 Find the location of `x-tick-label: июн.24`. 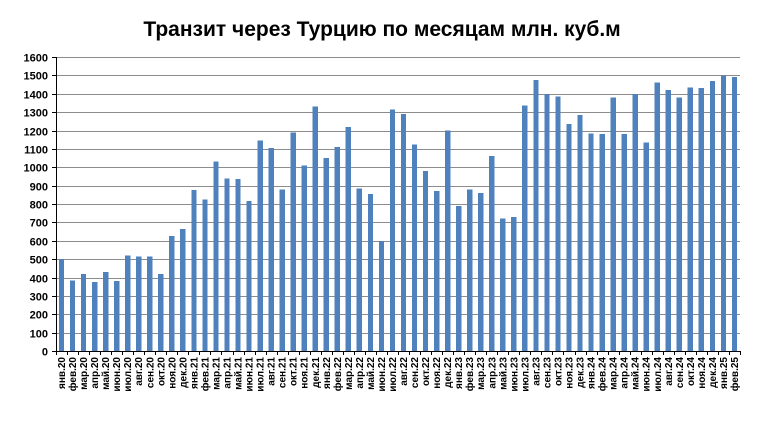

x-tick-label: июн.24 is located at coordinates (647, 374).